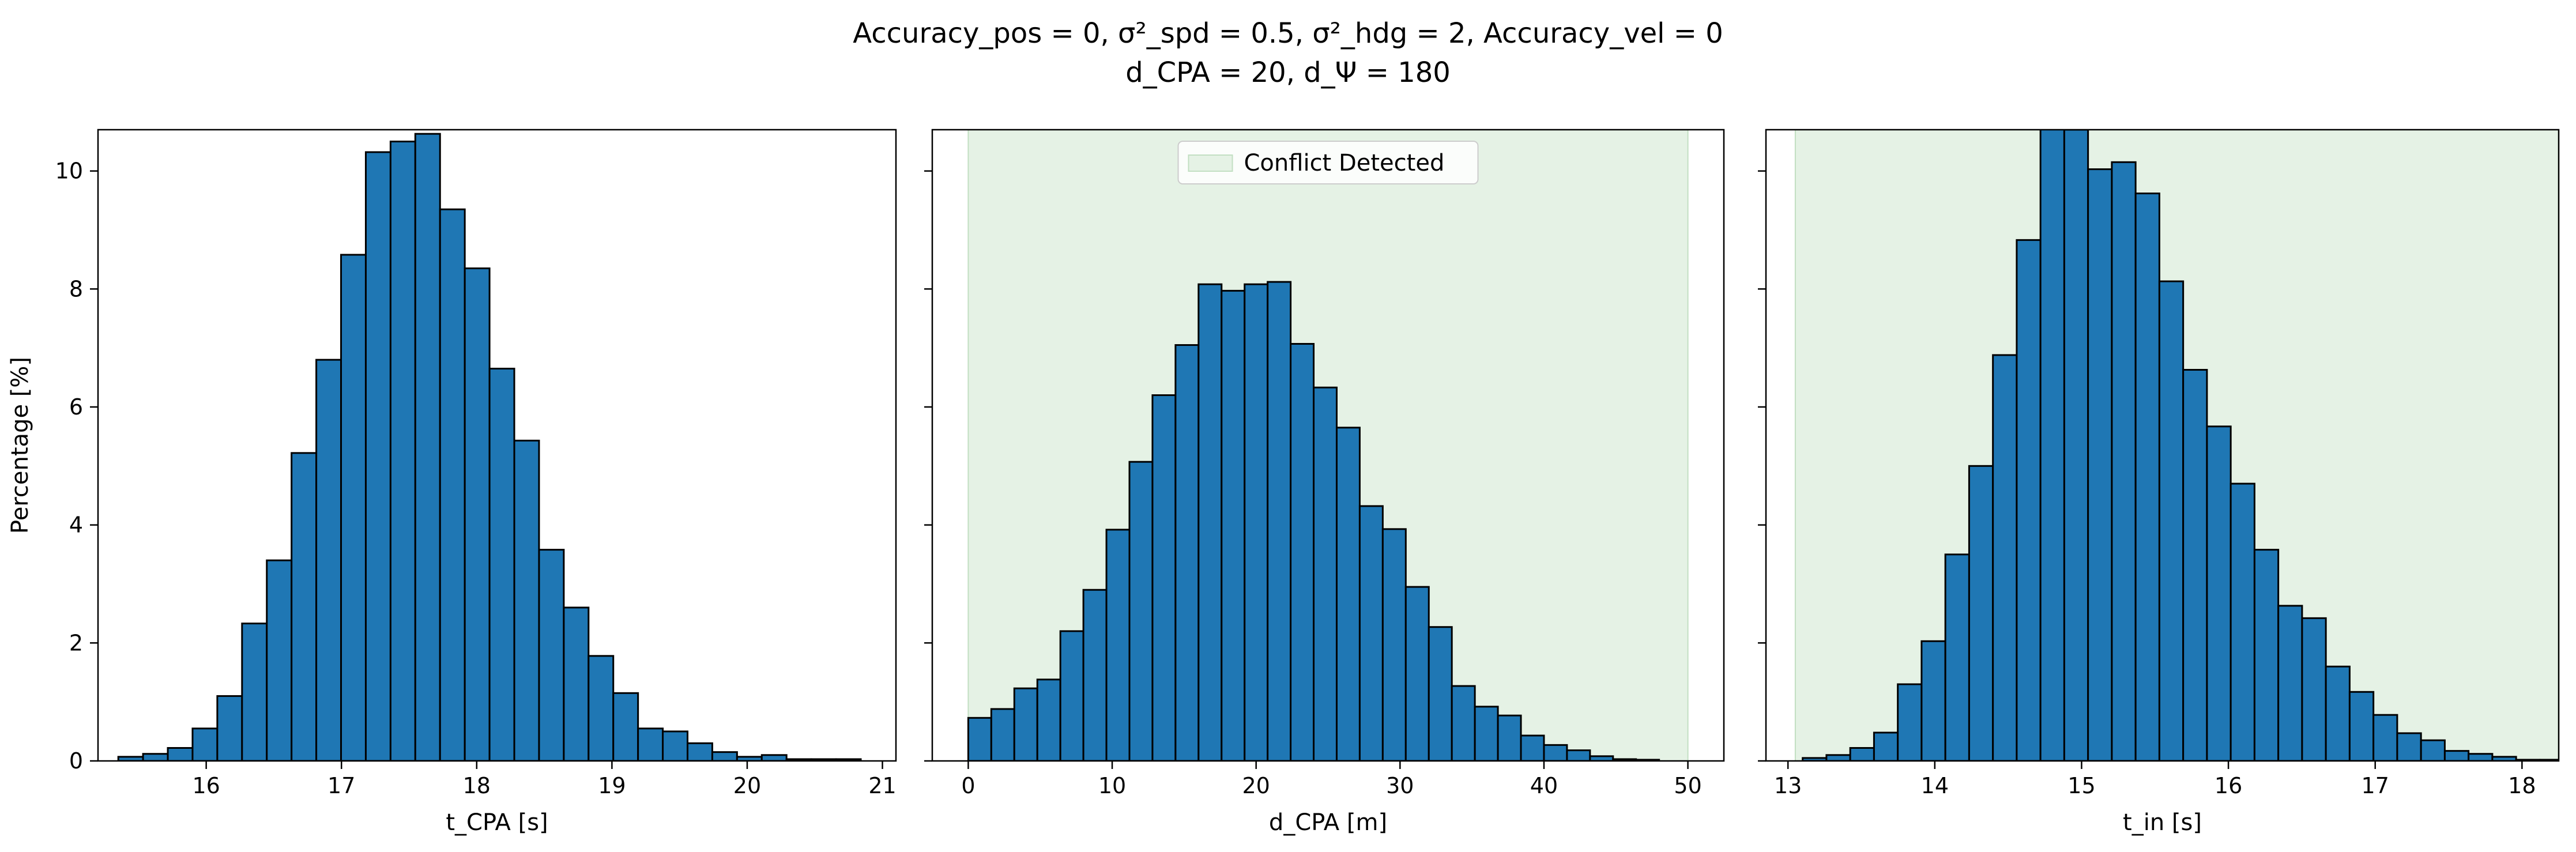 The width and height of the screenshot is (2576, 852). Describe the element at coordinates (497, 822) in the screenshot. I see `x-axis-label: t_CPA [s]` at that location.